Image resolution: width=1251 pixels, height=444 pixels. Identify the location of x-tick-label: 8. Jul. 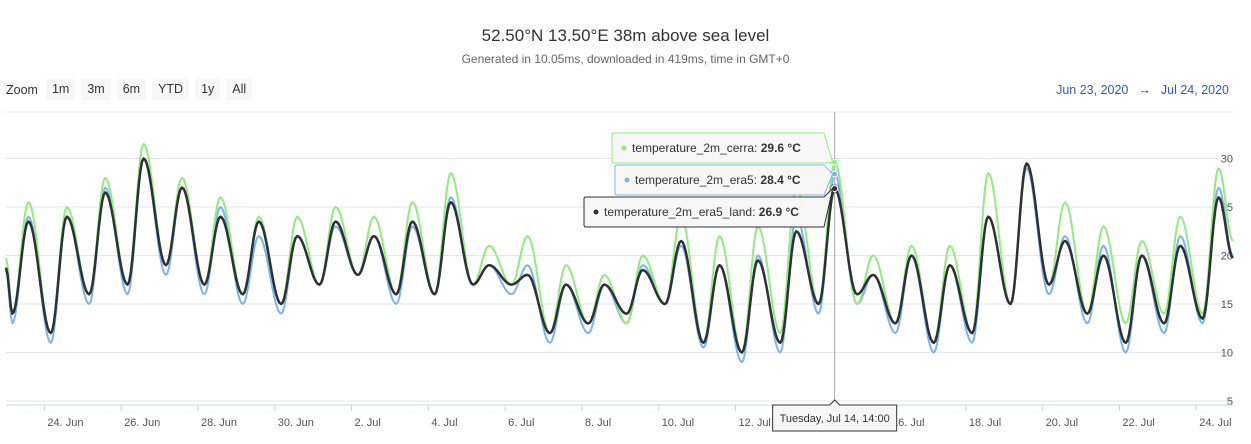
(598, 423).